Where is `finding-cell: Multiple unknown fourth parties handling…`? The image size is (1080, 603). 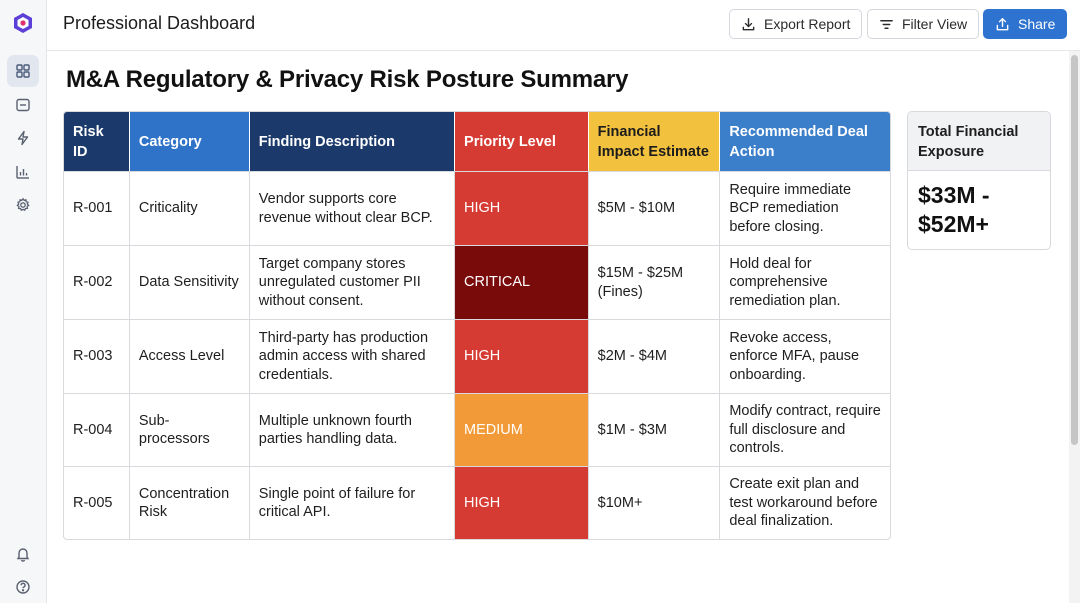 finding-cell: Multiple unknown fourth parties handling… is located at coordinates (352, 429).